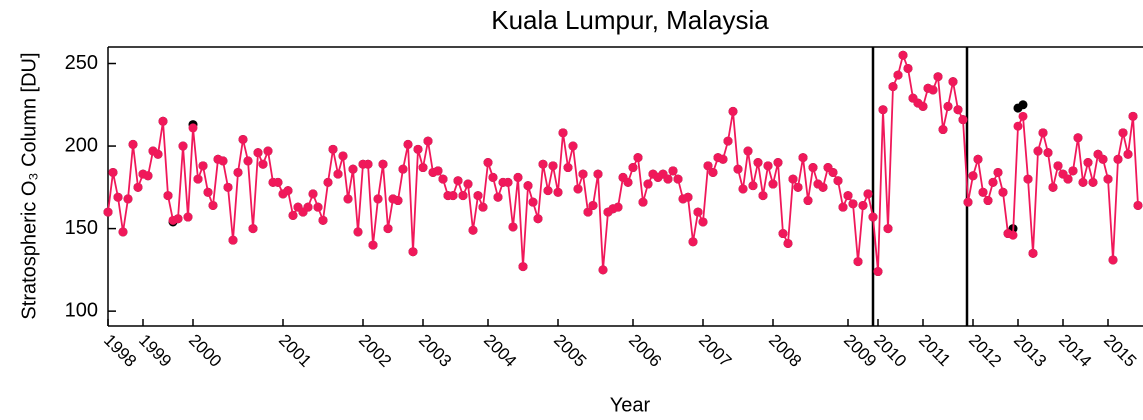 Image resolution: width=1143 pixels, height=420 pixels. Describe the element at coordinates (81, 63) in the screenshot. I see `y-tick-label: 250` at that location.